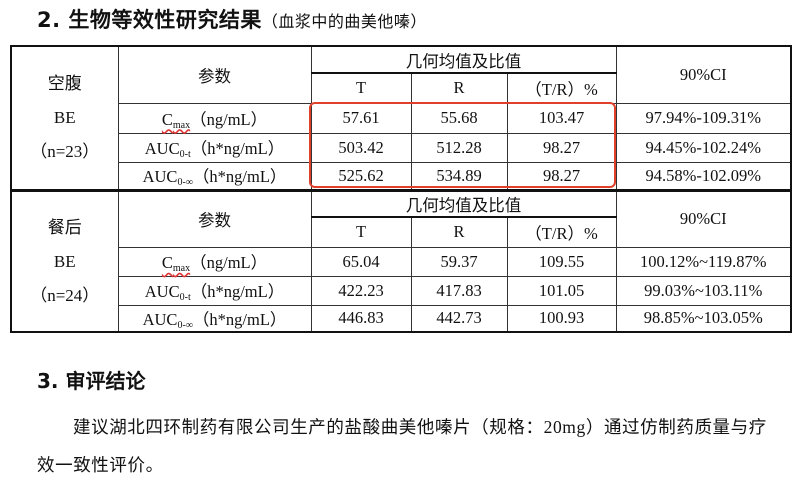 This screenshot has height=489, width=800. I want to click on section-3-heading: 3. 审评结论, so click(91, 381).